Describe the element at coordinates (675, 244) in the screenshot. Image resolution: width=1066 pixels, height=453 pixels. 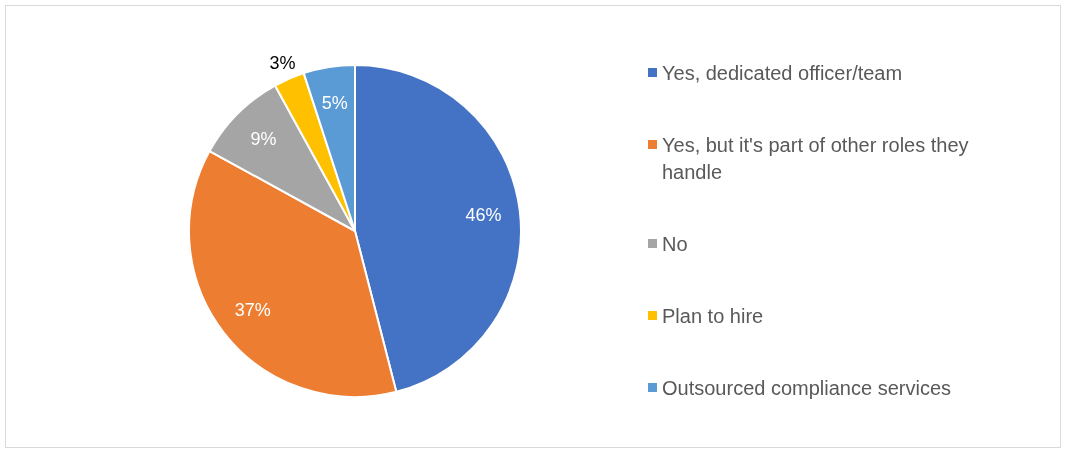
I see `legend-label: No` at that location.